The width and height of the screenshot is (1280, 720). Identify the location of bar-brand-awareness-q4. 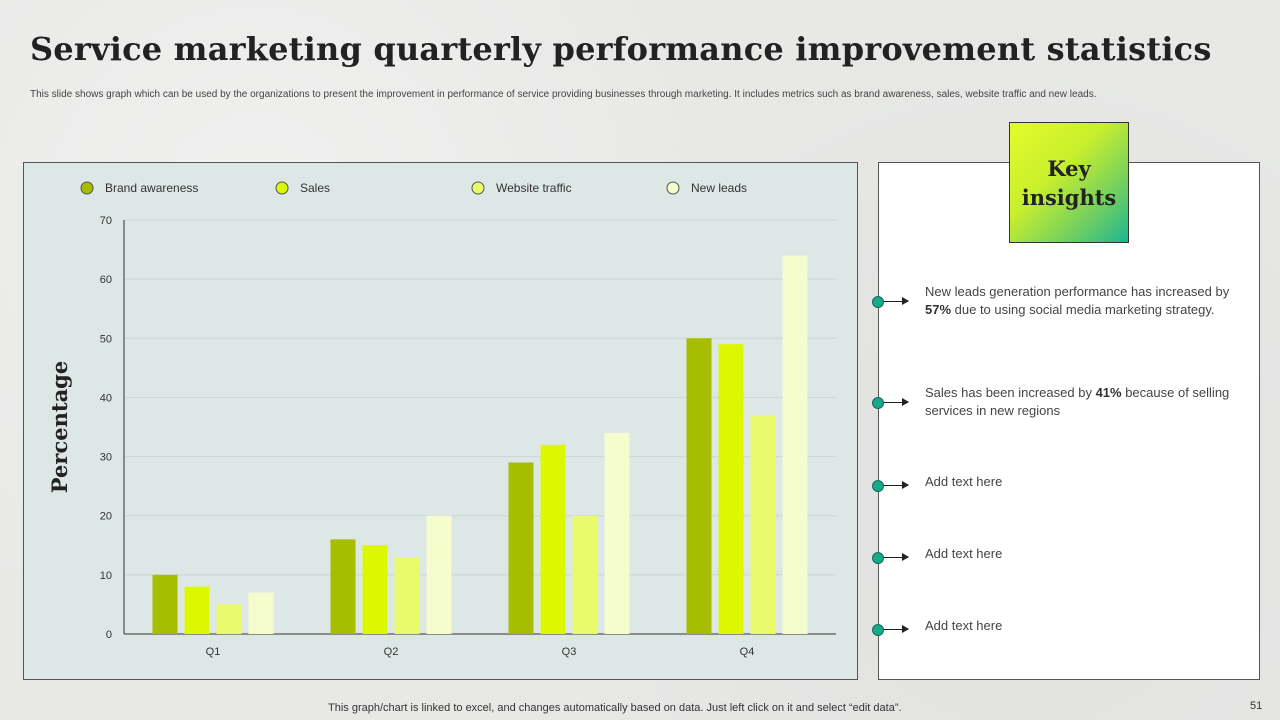
(699, 486).